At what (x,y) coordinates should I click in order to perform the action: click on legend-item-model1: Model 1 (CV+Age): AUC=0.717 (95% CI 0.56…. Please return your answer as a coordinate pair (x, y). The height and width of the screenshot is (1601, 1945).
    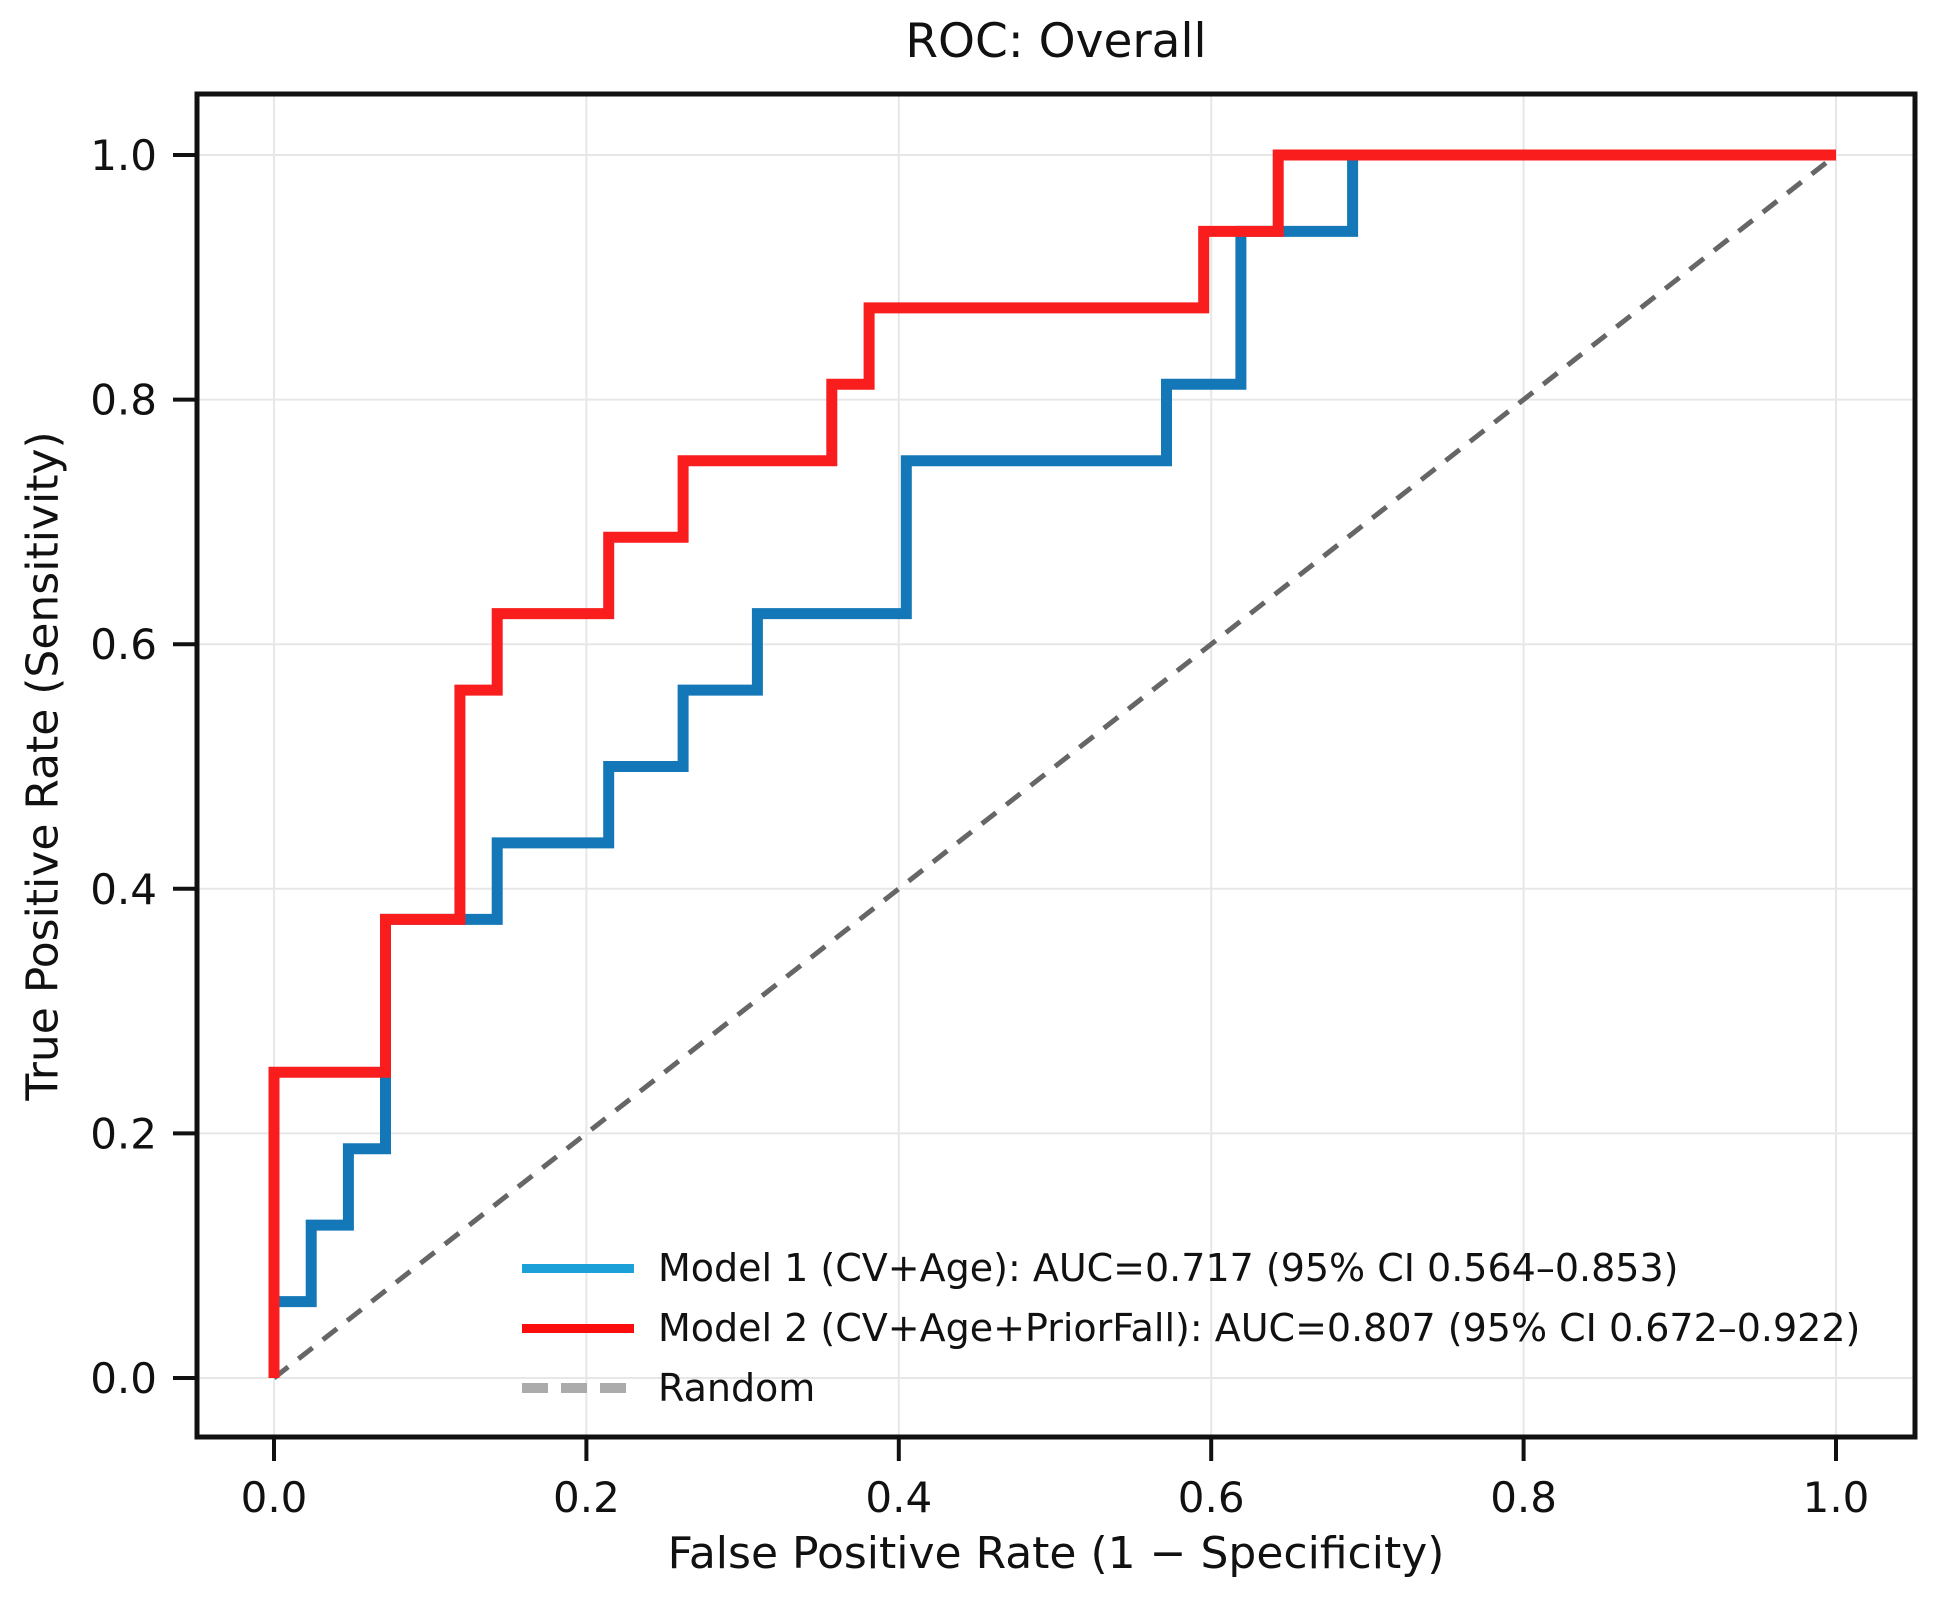
    Looking at the image, I should click on (1191, 1268).